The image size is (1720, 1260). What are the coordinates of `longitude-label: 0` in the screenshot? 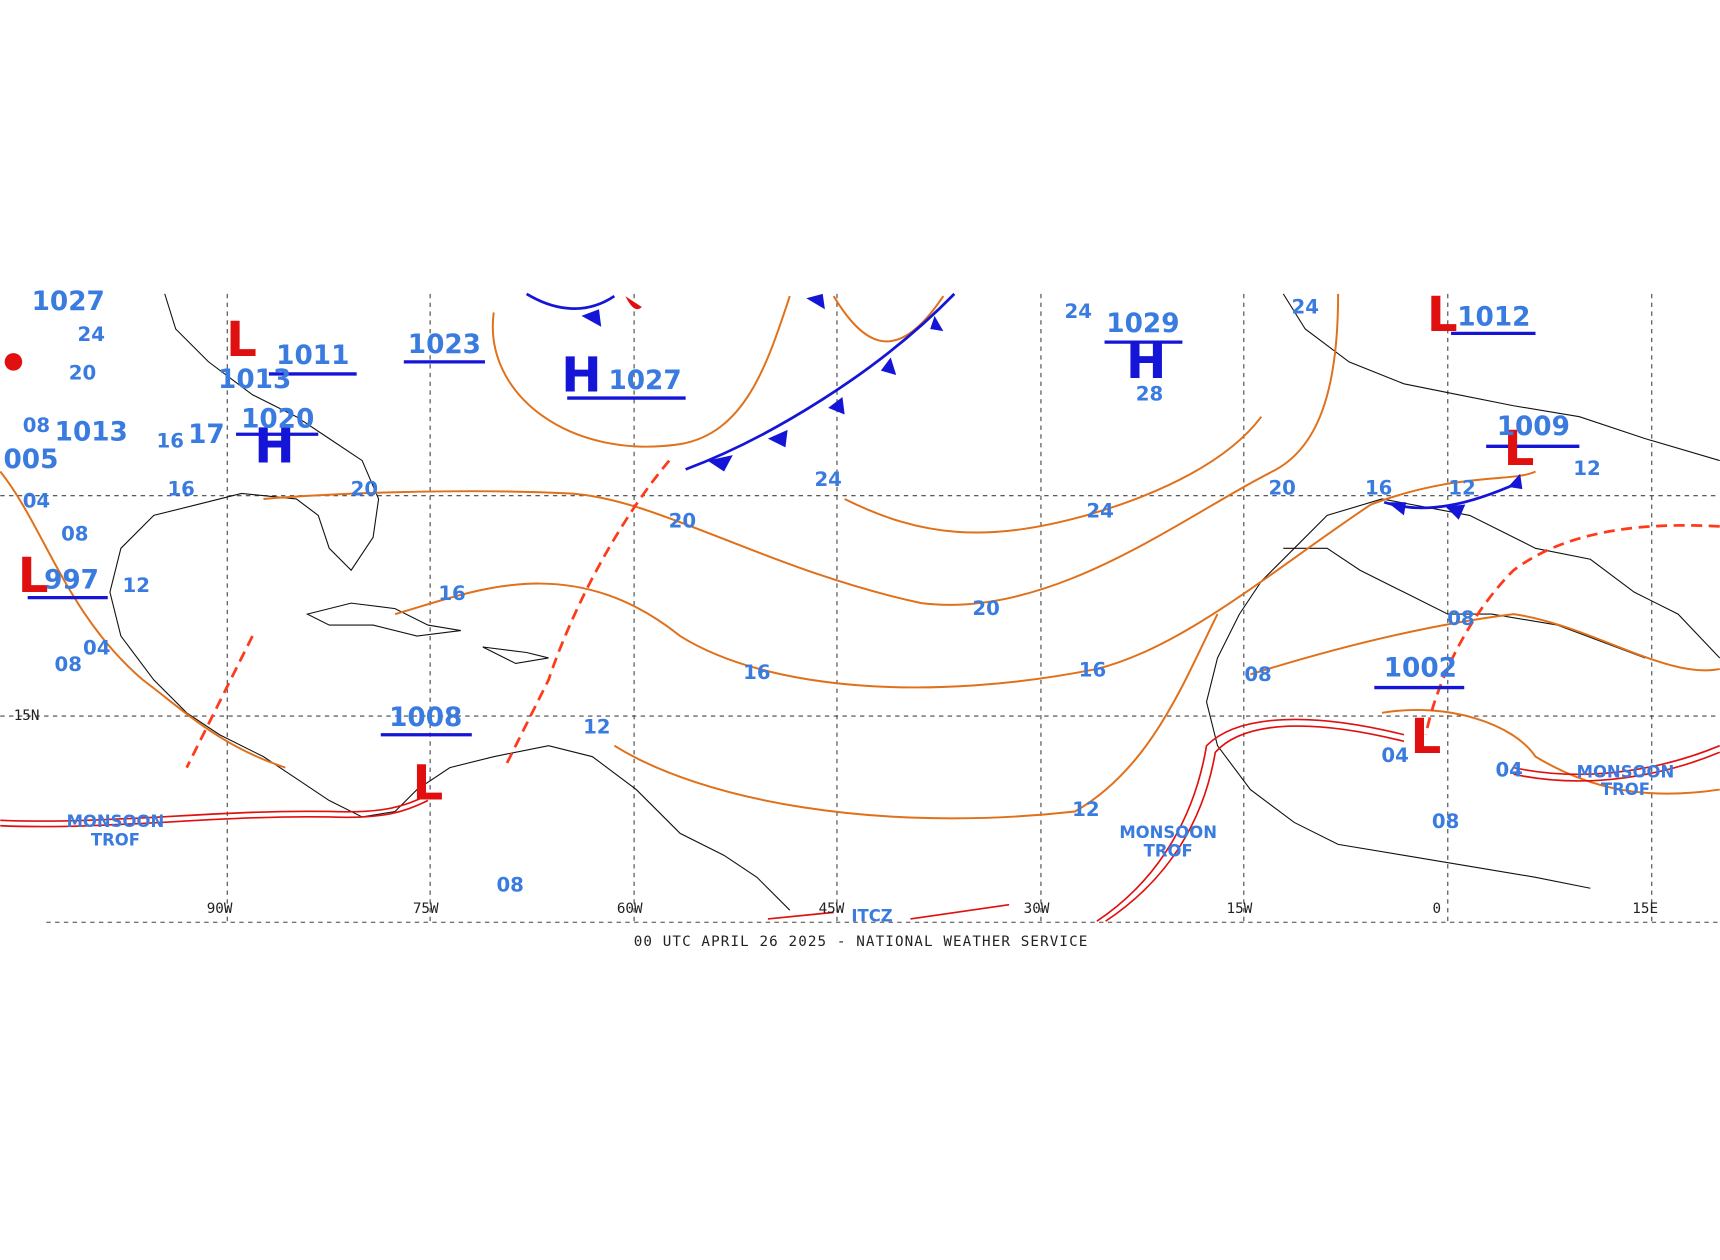 It's located at (1437, 909).